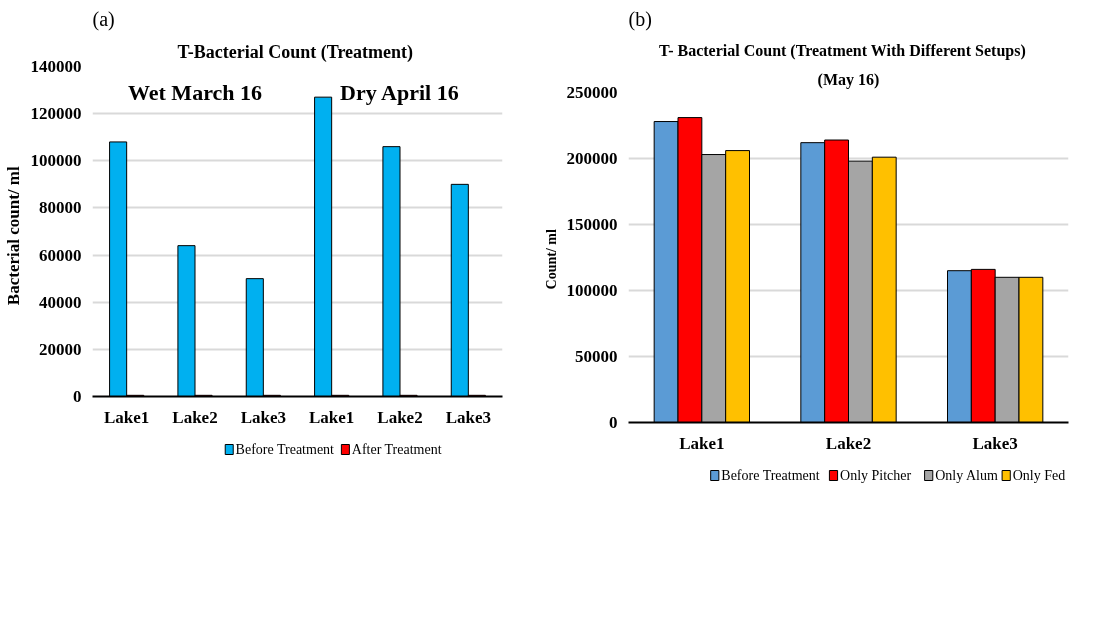  What do you see at coordinates (640, 19) in the screenshot?
I see `text: (b)` at bounding box center [640, 19].